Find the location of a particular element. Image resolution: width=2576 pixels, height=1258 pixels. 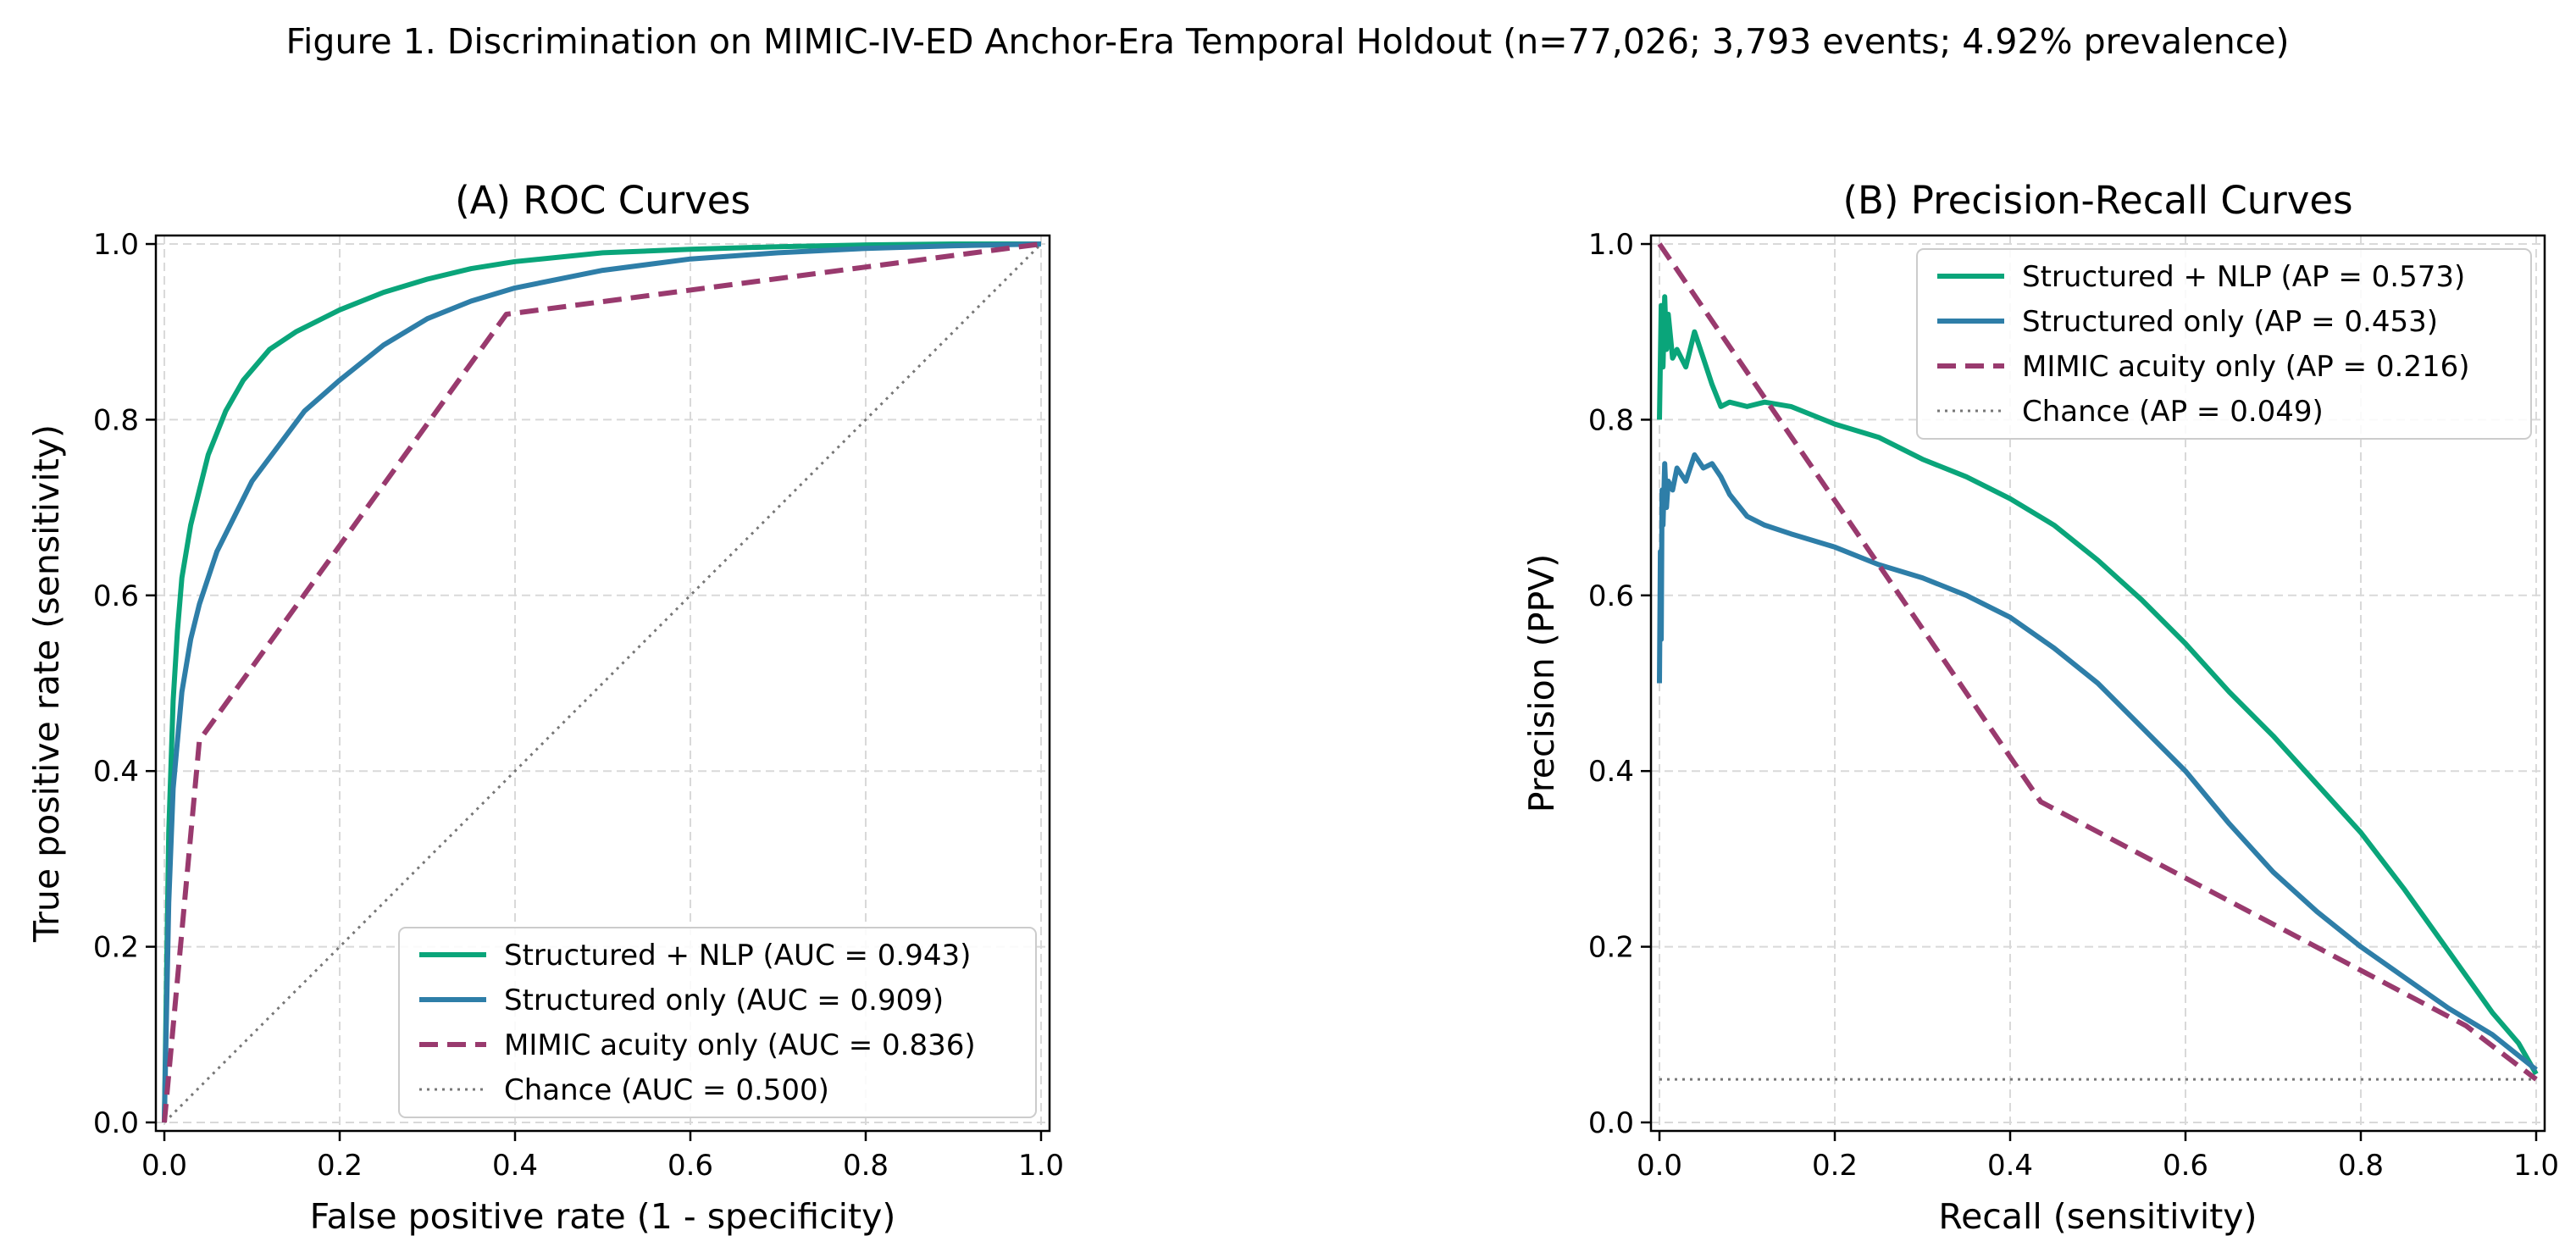

x-axis-label: False positive rate (1 - specificity) is located at coordinates (603, 1217).